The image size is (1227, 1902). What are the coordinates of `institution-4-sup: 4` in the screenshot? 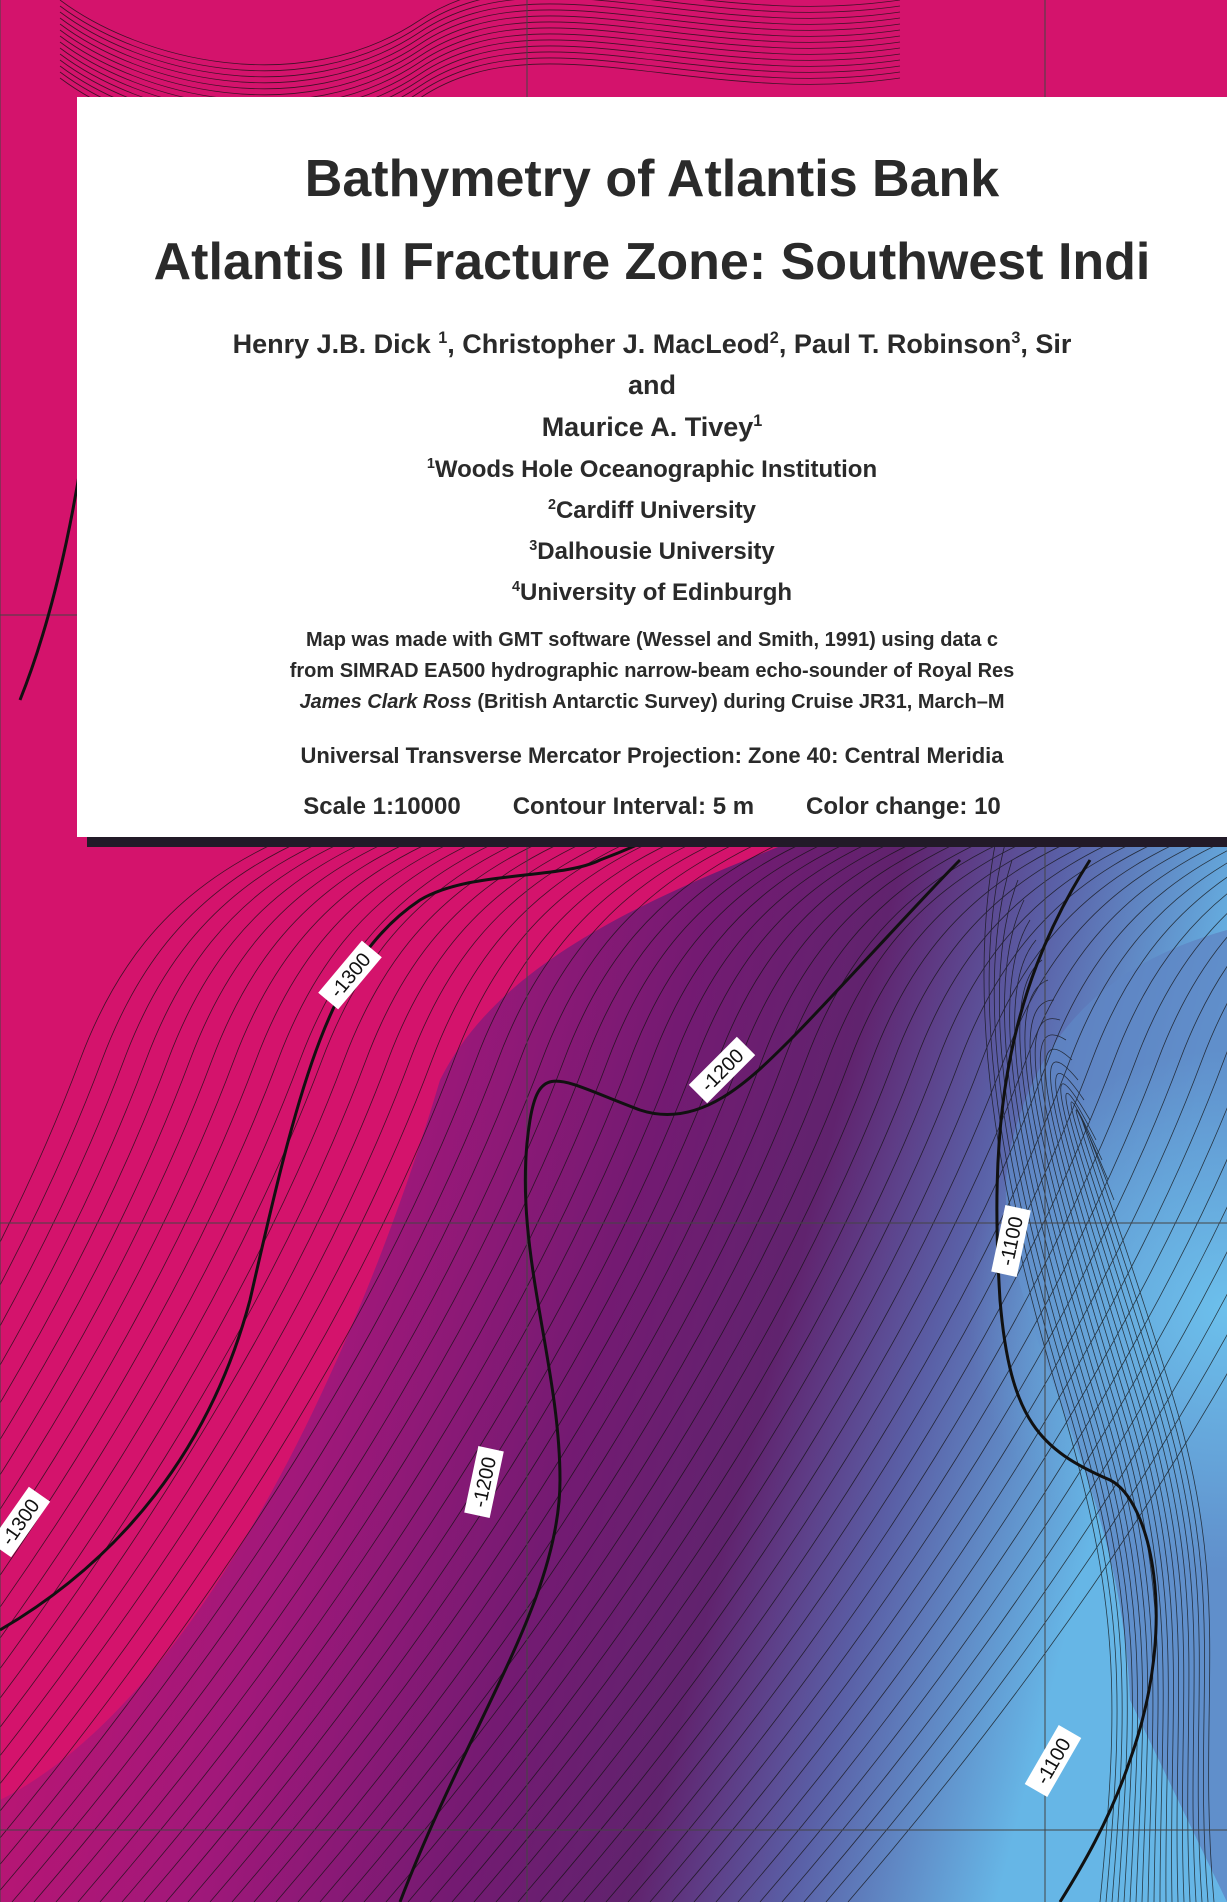 It's located at (515, 587).